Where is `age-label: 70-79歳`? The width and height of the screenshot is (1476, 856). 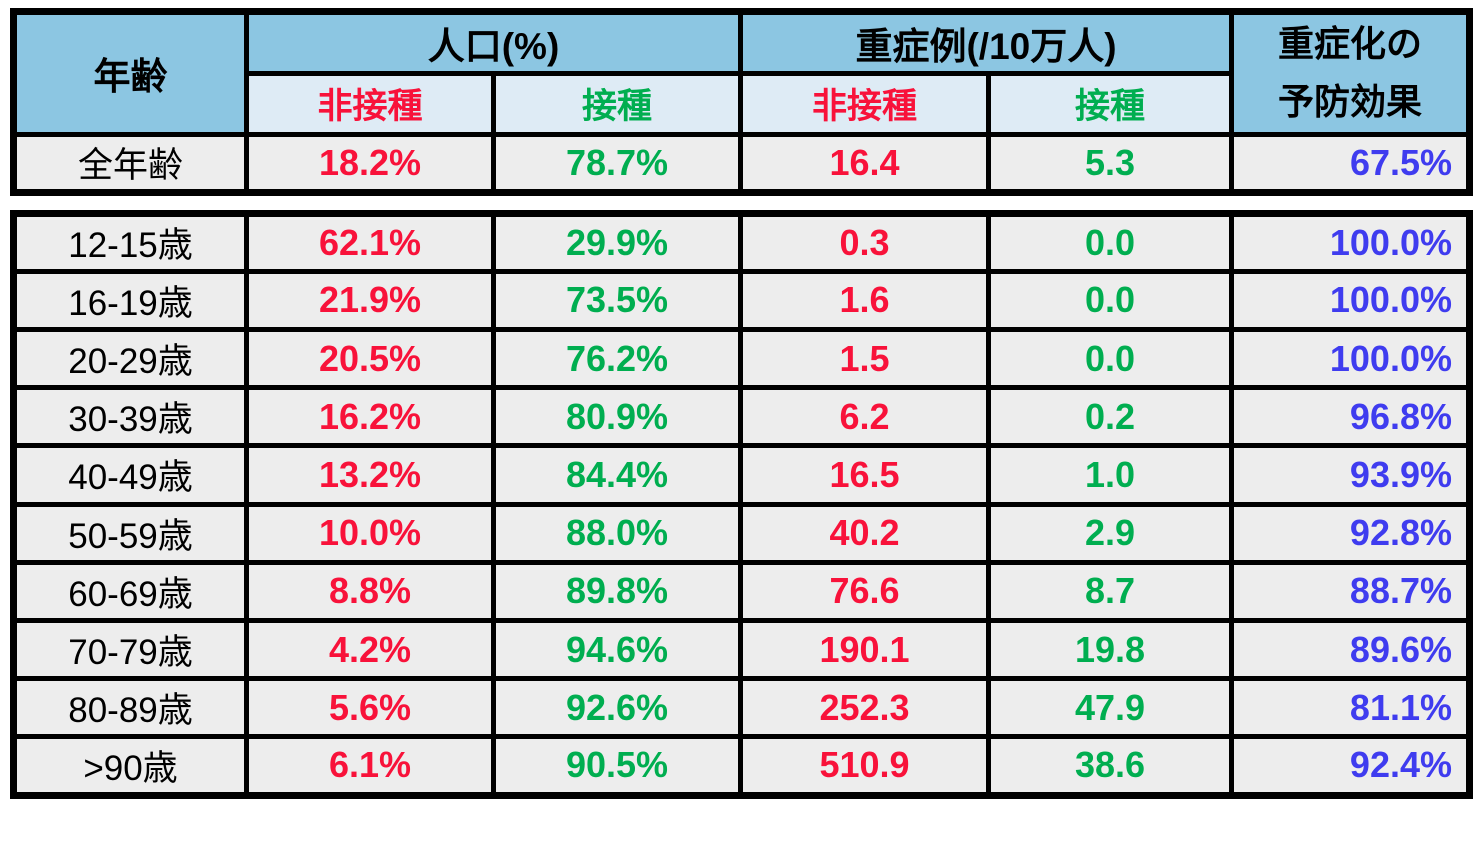
age-label: 70-79歳 is located at coordinates (130, 649).